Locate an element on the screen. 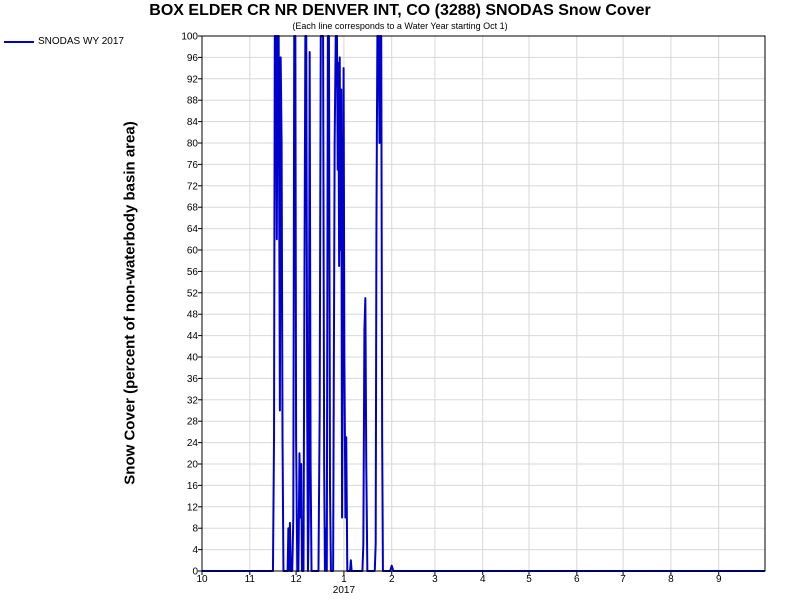 The height and width of the screenshot is (600, 800). y-tick-label: 48 is located at coordinates (193, 315).